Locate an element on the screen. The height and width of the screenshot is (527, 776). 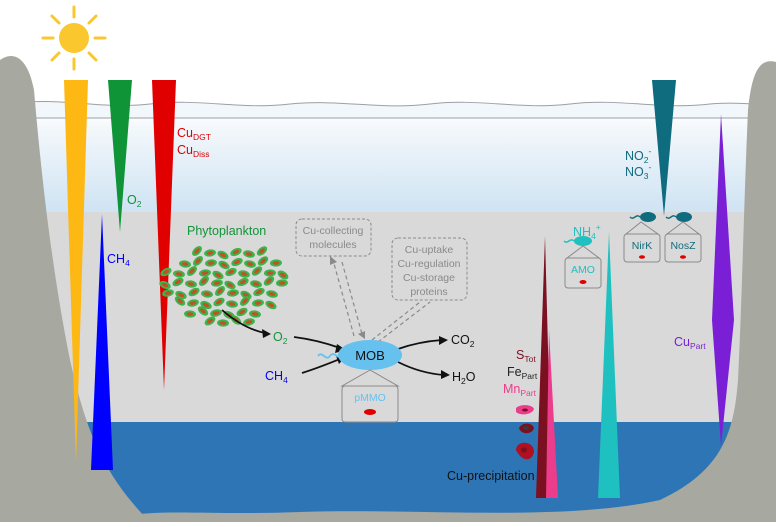
precipitate-particle-icon is located at coordinates (525, 432).